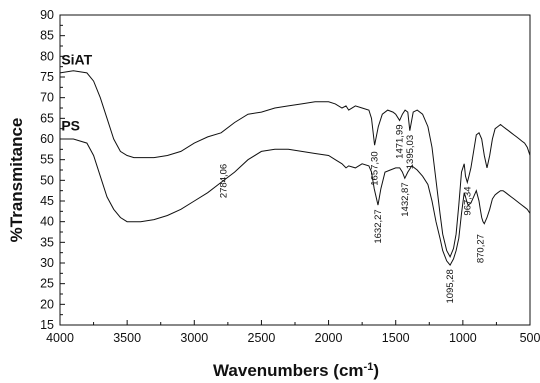  I want to click on x-axis-title: Wavenumbers (cm-1), so click(296, 370).